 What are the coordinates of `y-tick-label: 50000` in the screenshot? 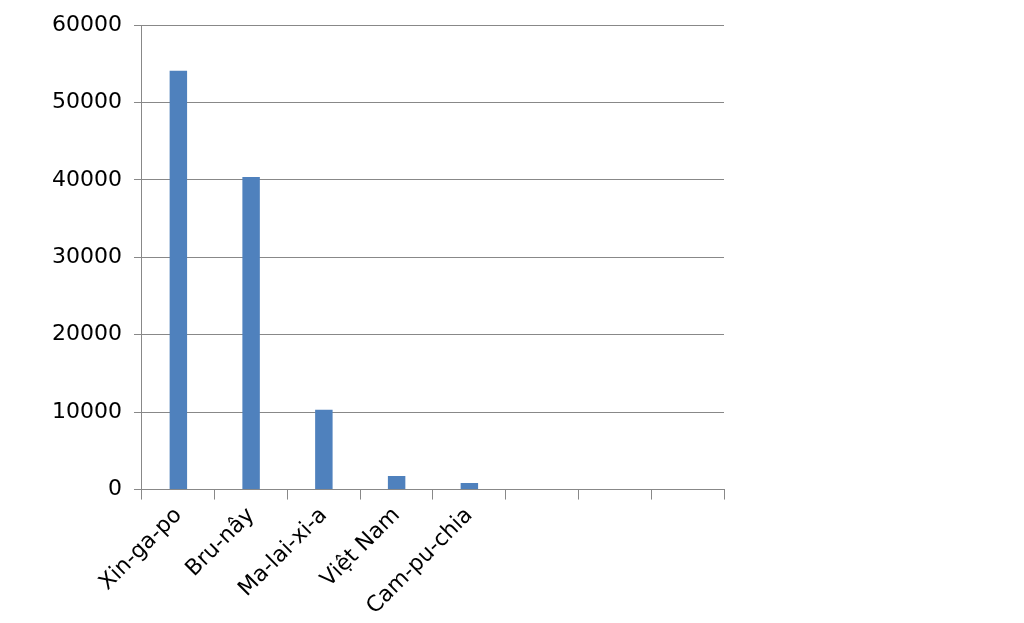 It's located at (86, 101).